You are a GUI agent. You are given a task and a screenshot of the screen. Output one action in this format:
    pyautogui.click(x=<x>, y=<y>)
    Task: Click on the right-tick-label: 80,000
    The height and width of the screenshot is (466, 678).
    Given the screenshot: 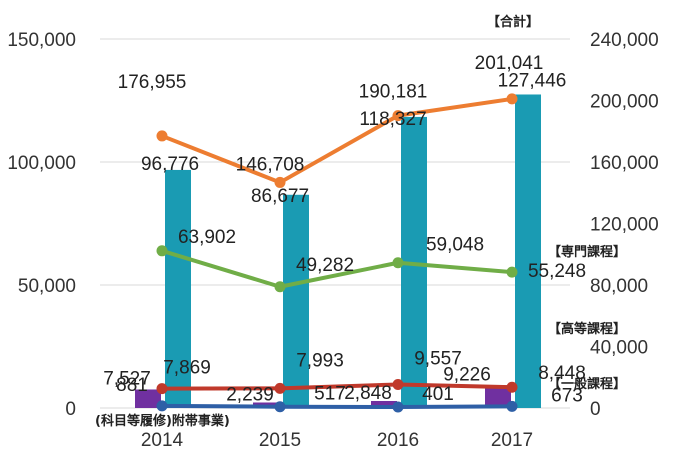 What is the action you would take?
    pyautogui.click(x=619, y=286)
    